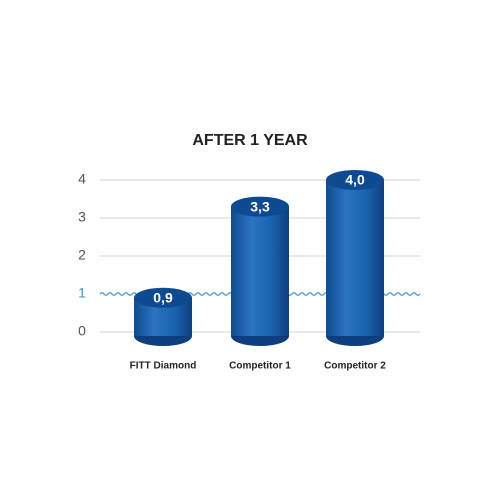  What do you see at coordinates (82, 293) in the screenshot?
I see `y-tick-label: 1` at bounding box center [82, 293].